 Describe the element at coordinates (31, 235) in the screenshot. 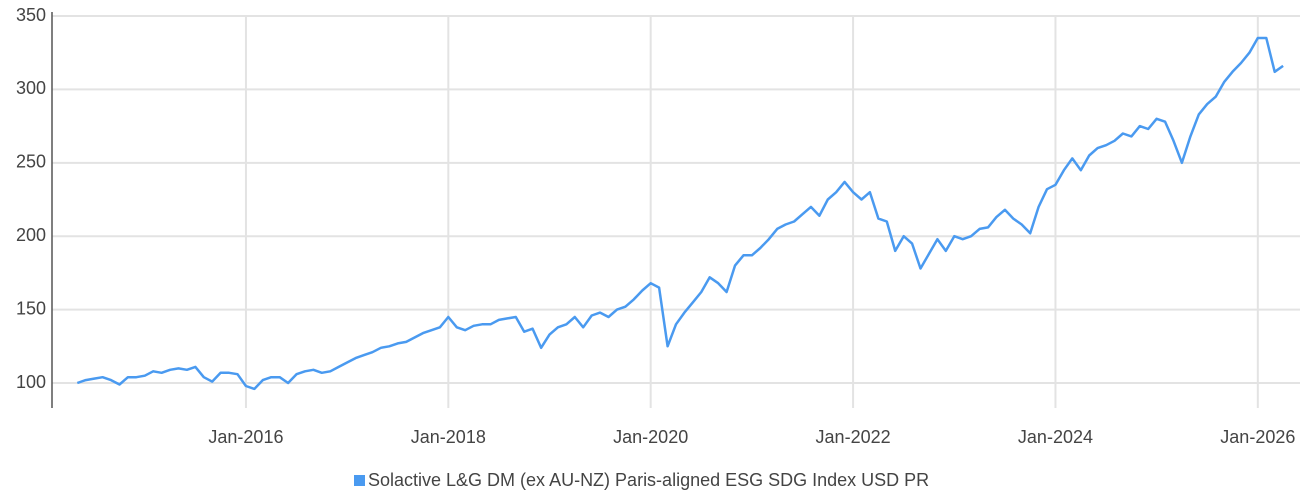

I see `y-tick-label: 200` at that location.